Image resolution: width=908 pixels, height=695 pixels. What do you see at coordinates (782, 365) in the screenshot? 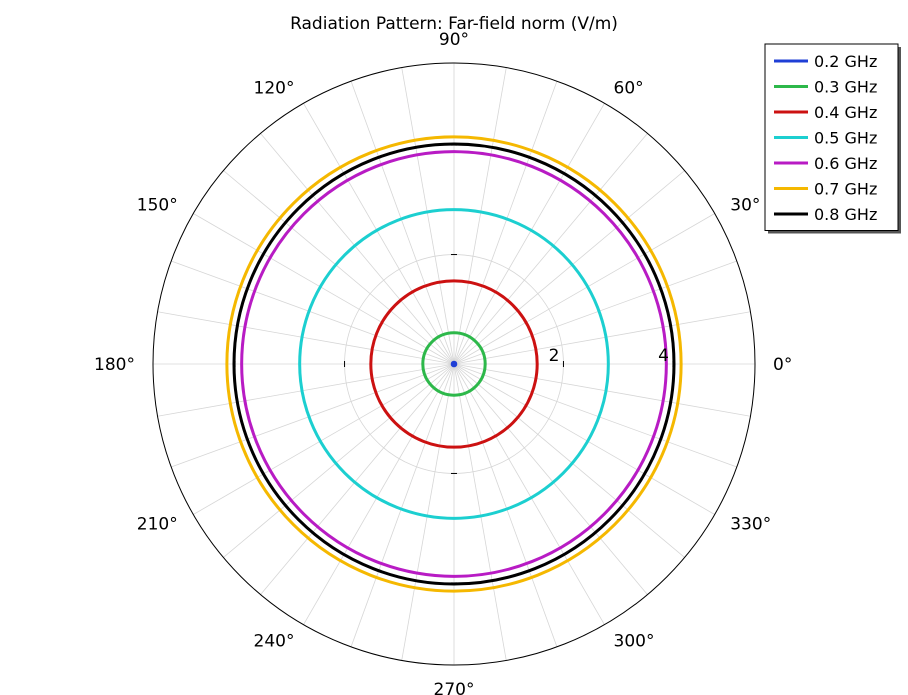
I see `angle-tick-label: 0°` at bounding box center [782, 365].